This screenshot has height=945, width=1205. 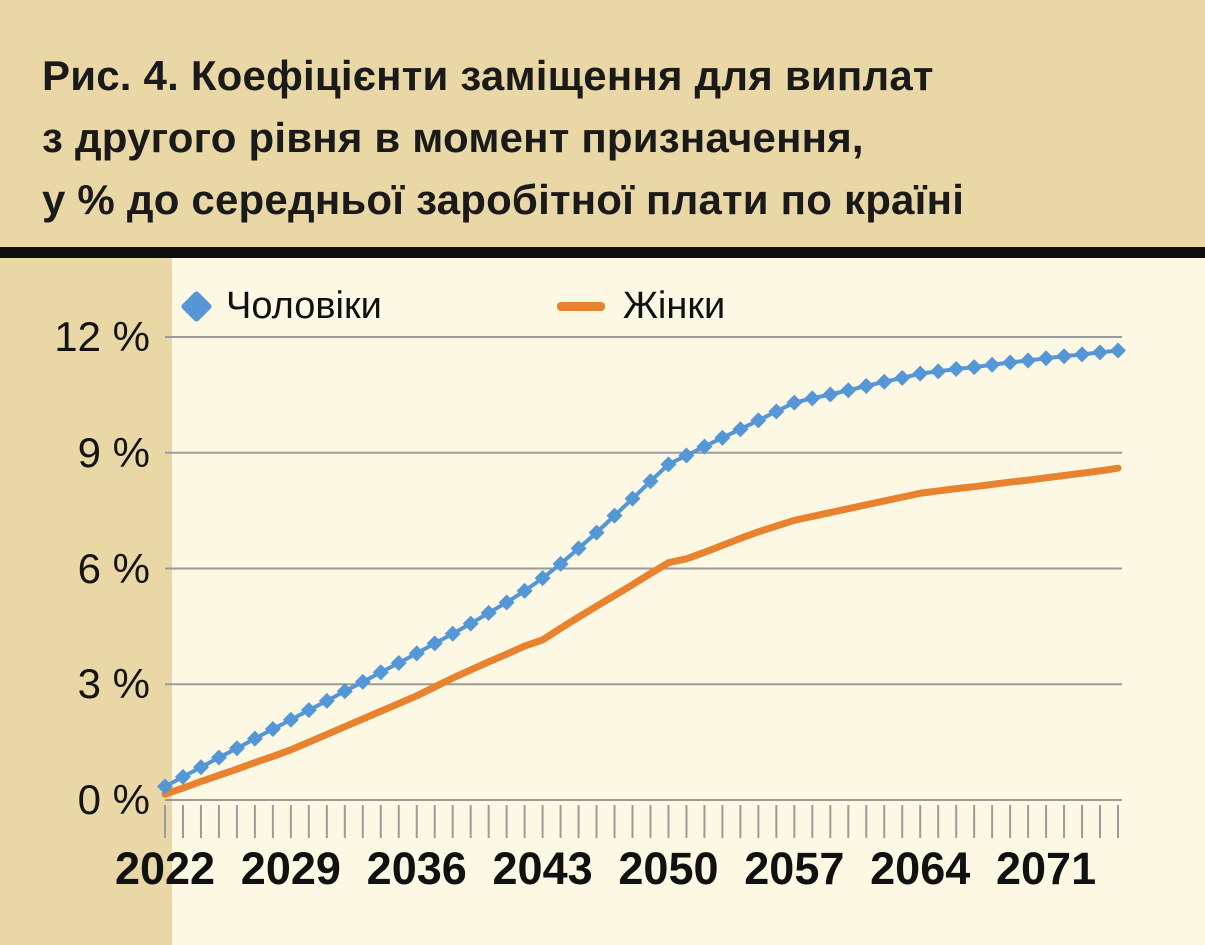 I want to click on chart-legend: Чоловіки Жінки, so click(x=453, y=306).